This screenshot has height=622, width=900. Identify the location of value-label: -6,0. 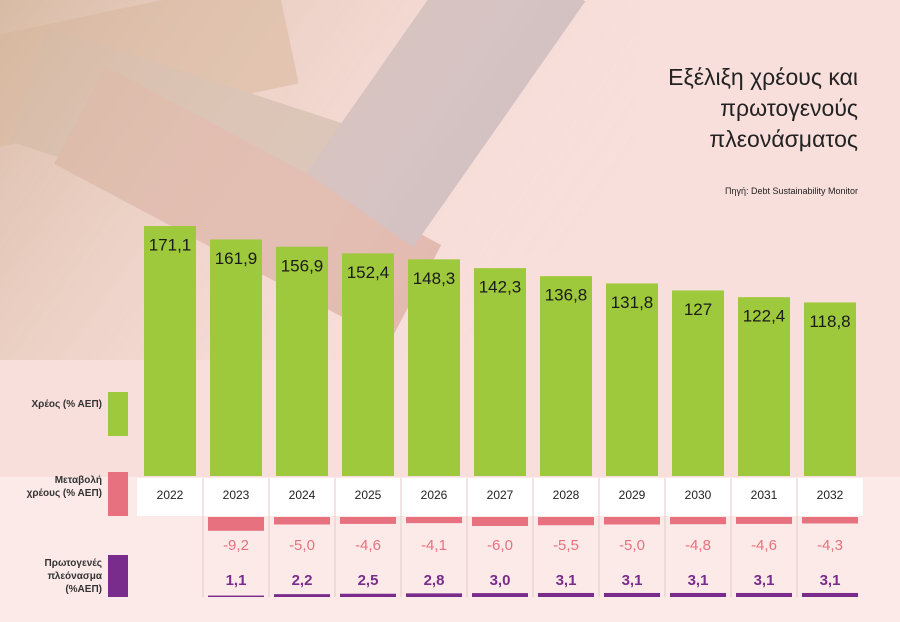
(500, 545).